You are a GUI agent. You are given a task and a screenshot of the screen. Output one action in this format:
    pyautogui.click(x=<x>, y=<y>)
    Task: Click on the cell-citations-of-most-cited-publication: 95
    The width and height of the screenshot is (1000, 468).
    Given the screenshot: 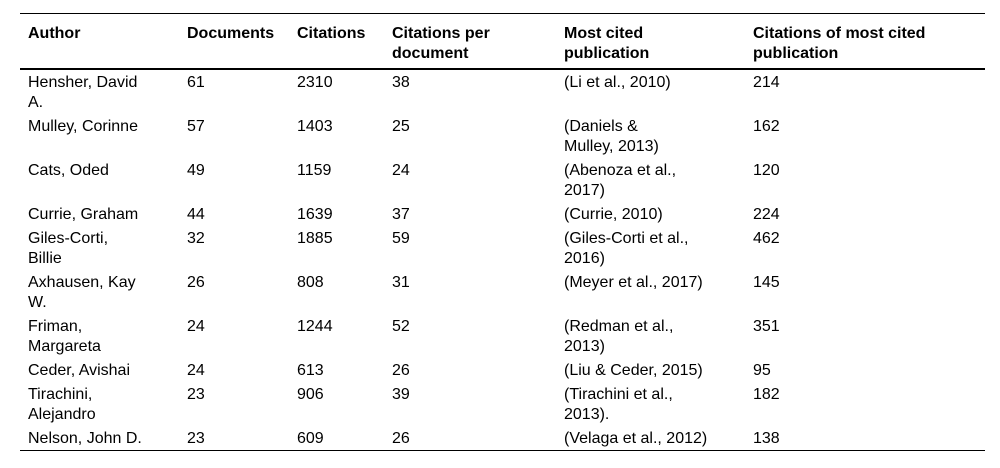 What is the action you would take?
    pyautogui.click(x=762, y=370)
    